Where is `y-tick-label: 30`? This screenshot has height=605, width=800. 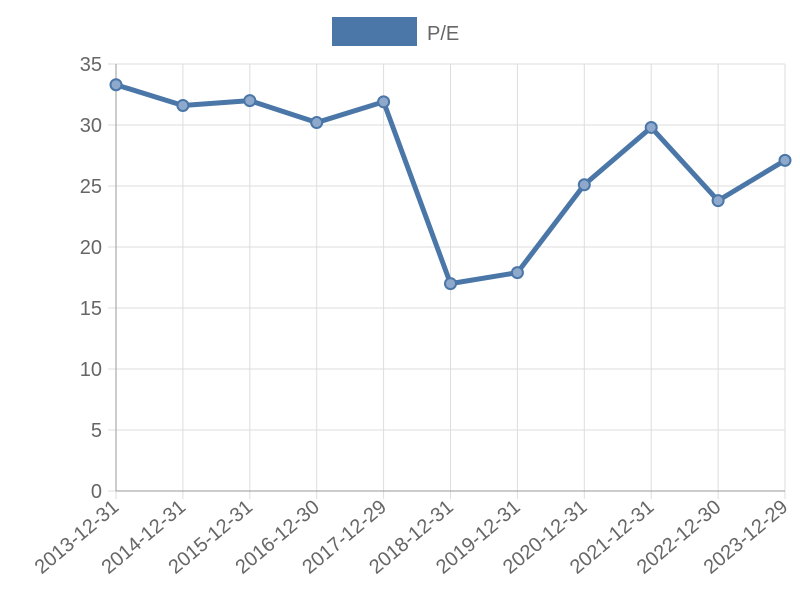
y-tick-label: 30 is located at coordinates (91, 126).